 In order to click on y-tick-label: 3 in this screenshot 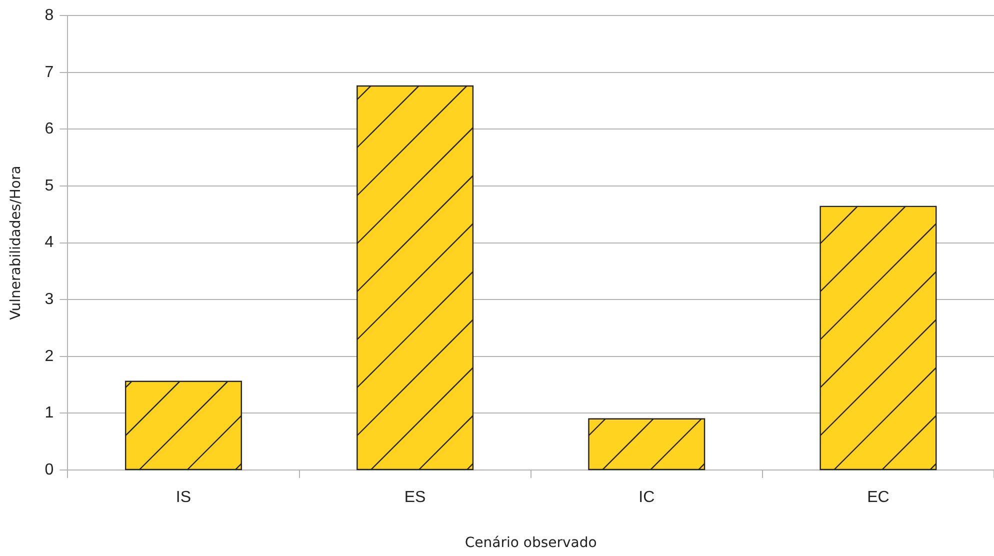, I will do `click(49, 299)`.